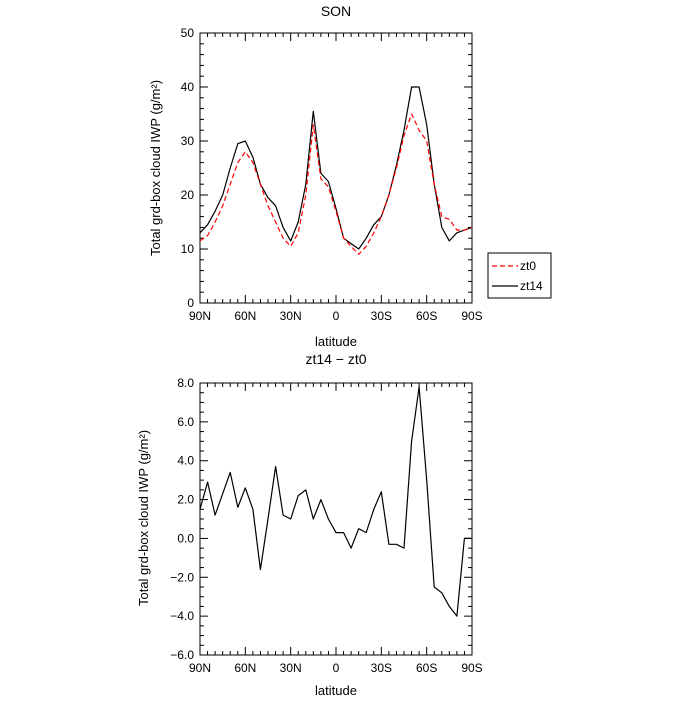 Image resolution: width=700 pixels, height=705 pixels. Describe the element at coordinates (335, 359) in the screenshot. I see `bottom-chart-title: zt14 − zt0` at that location.